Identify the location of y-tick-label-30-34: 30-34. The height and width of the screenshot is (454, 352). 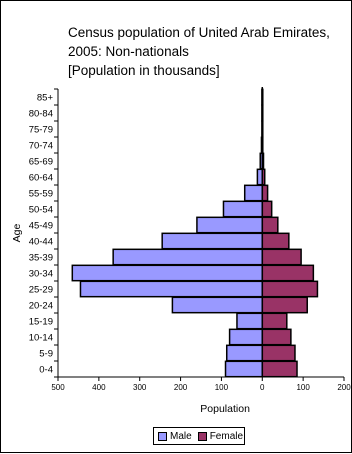
(41, 274).